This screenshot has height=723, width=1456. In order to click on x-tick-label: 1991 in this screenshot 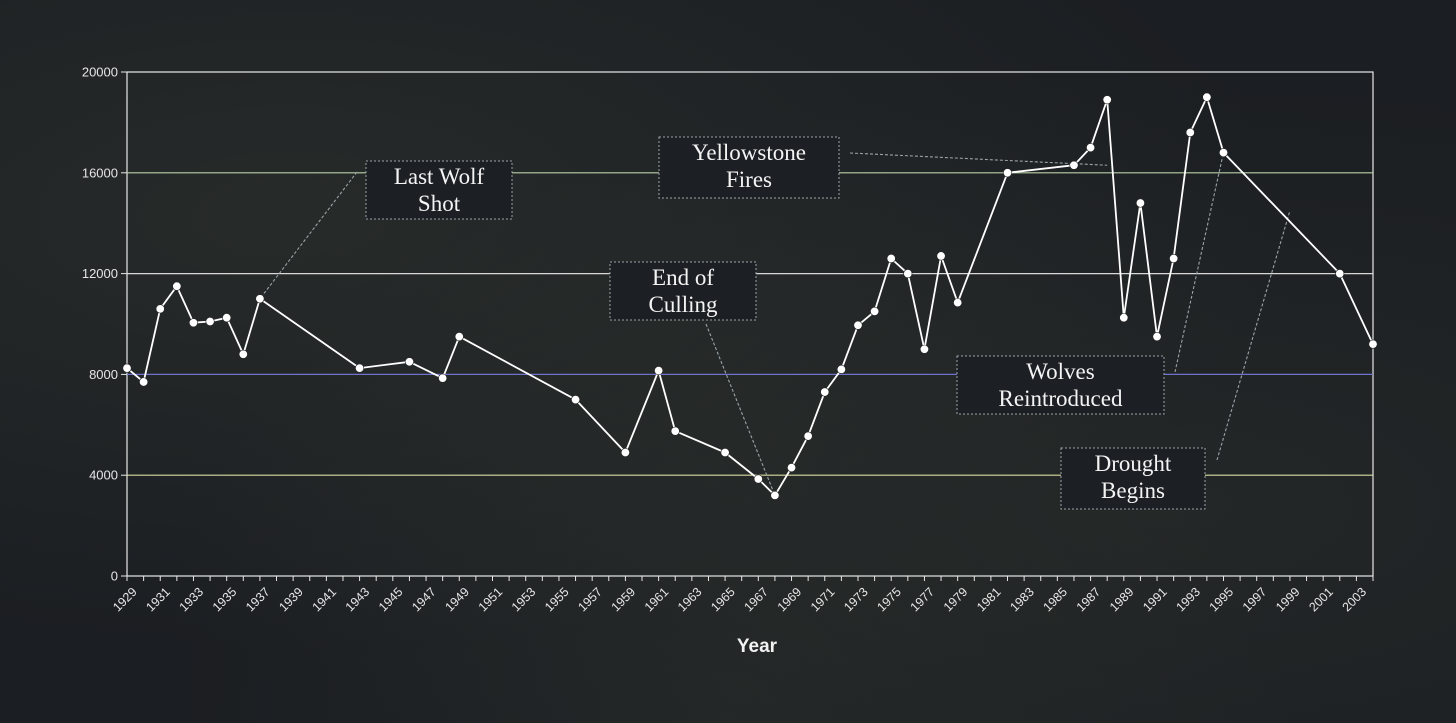, I will do `click(1155, 600)`.